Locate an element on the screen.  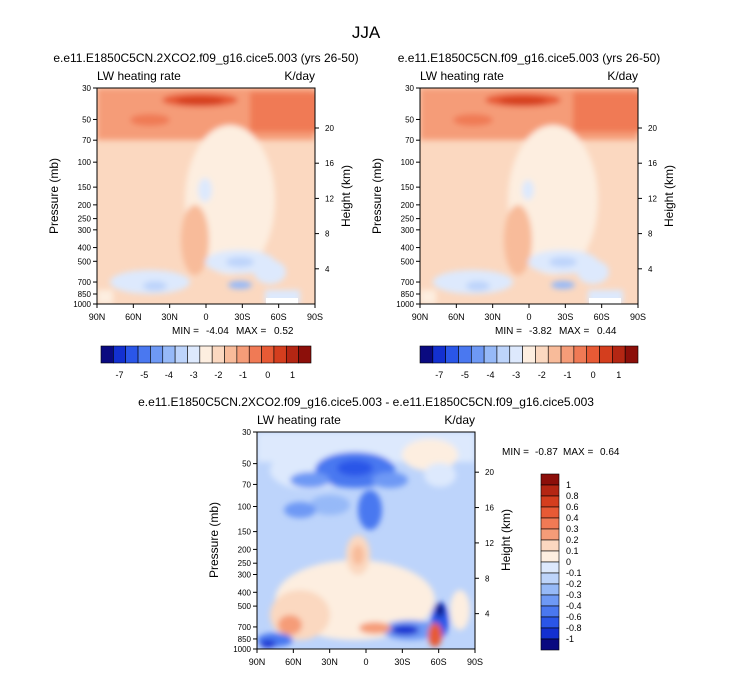
panel-3-y2label: Height (km) is located at coordinates (506, 540).